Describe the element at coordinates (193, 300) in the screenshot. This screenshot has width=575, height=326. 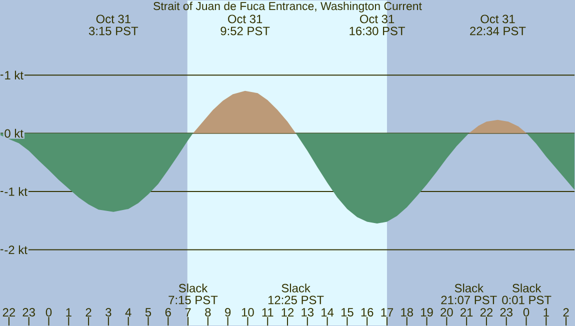
I see `annotation: 7:15 PST` at that location.